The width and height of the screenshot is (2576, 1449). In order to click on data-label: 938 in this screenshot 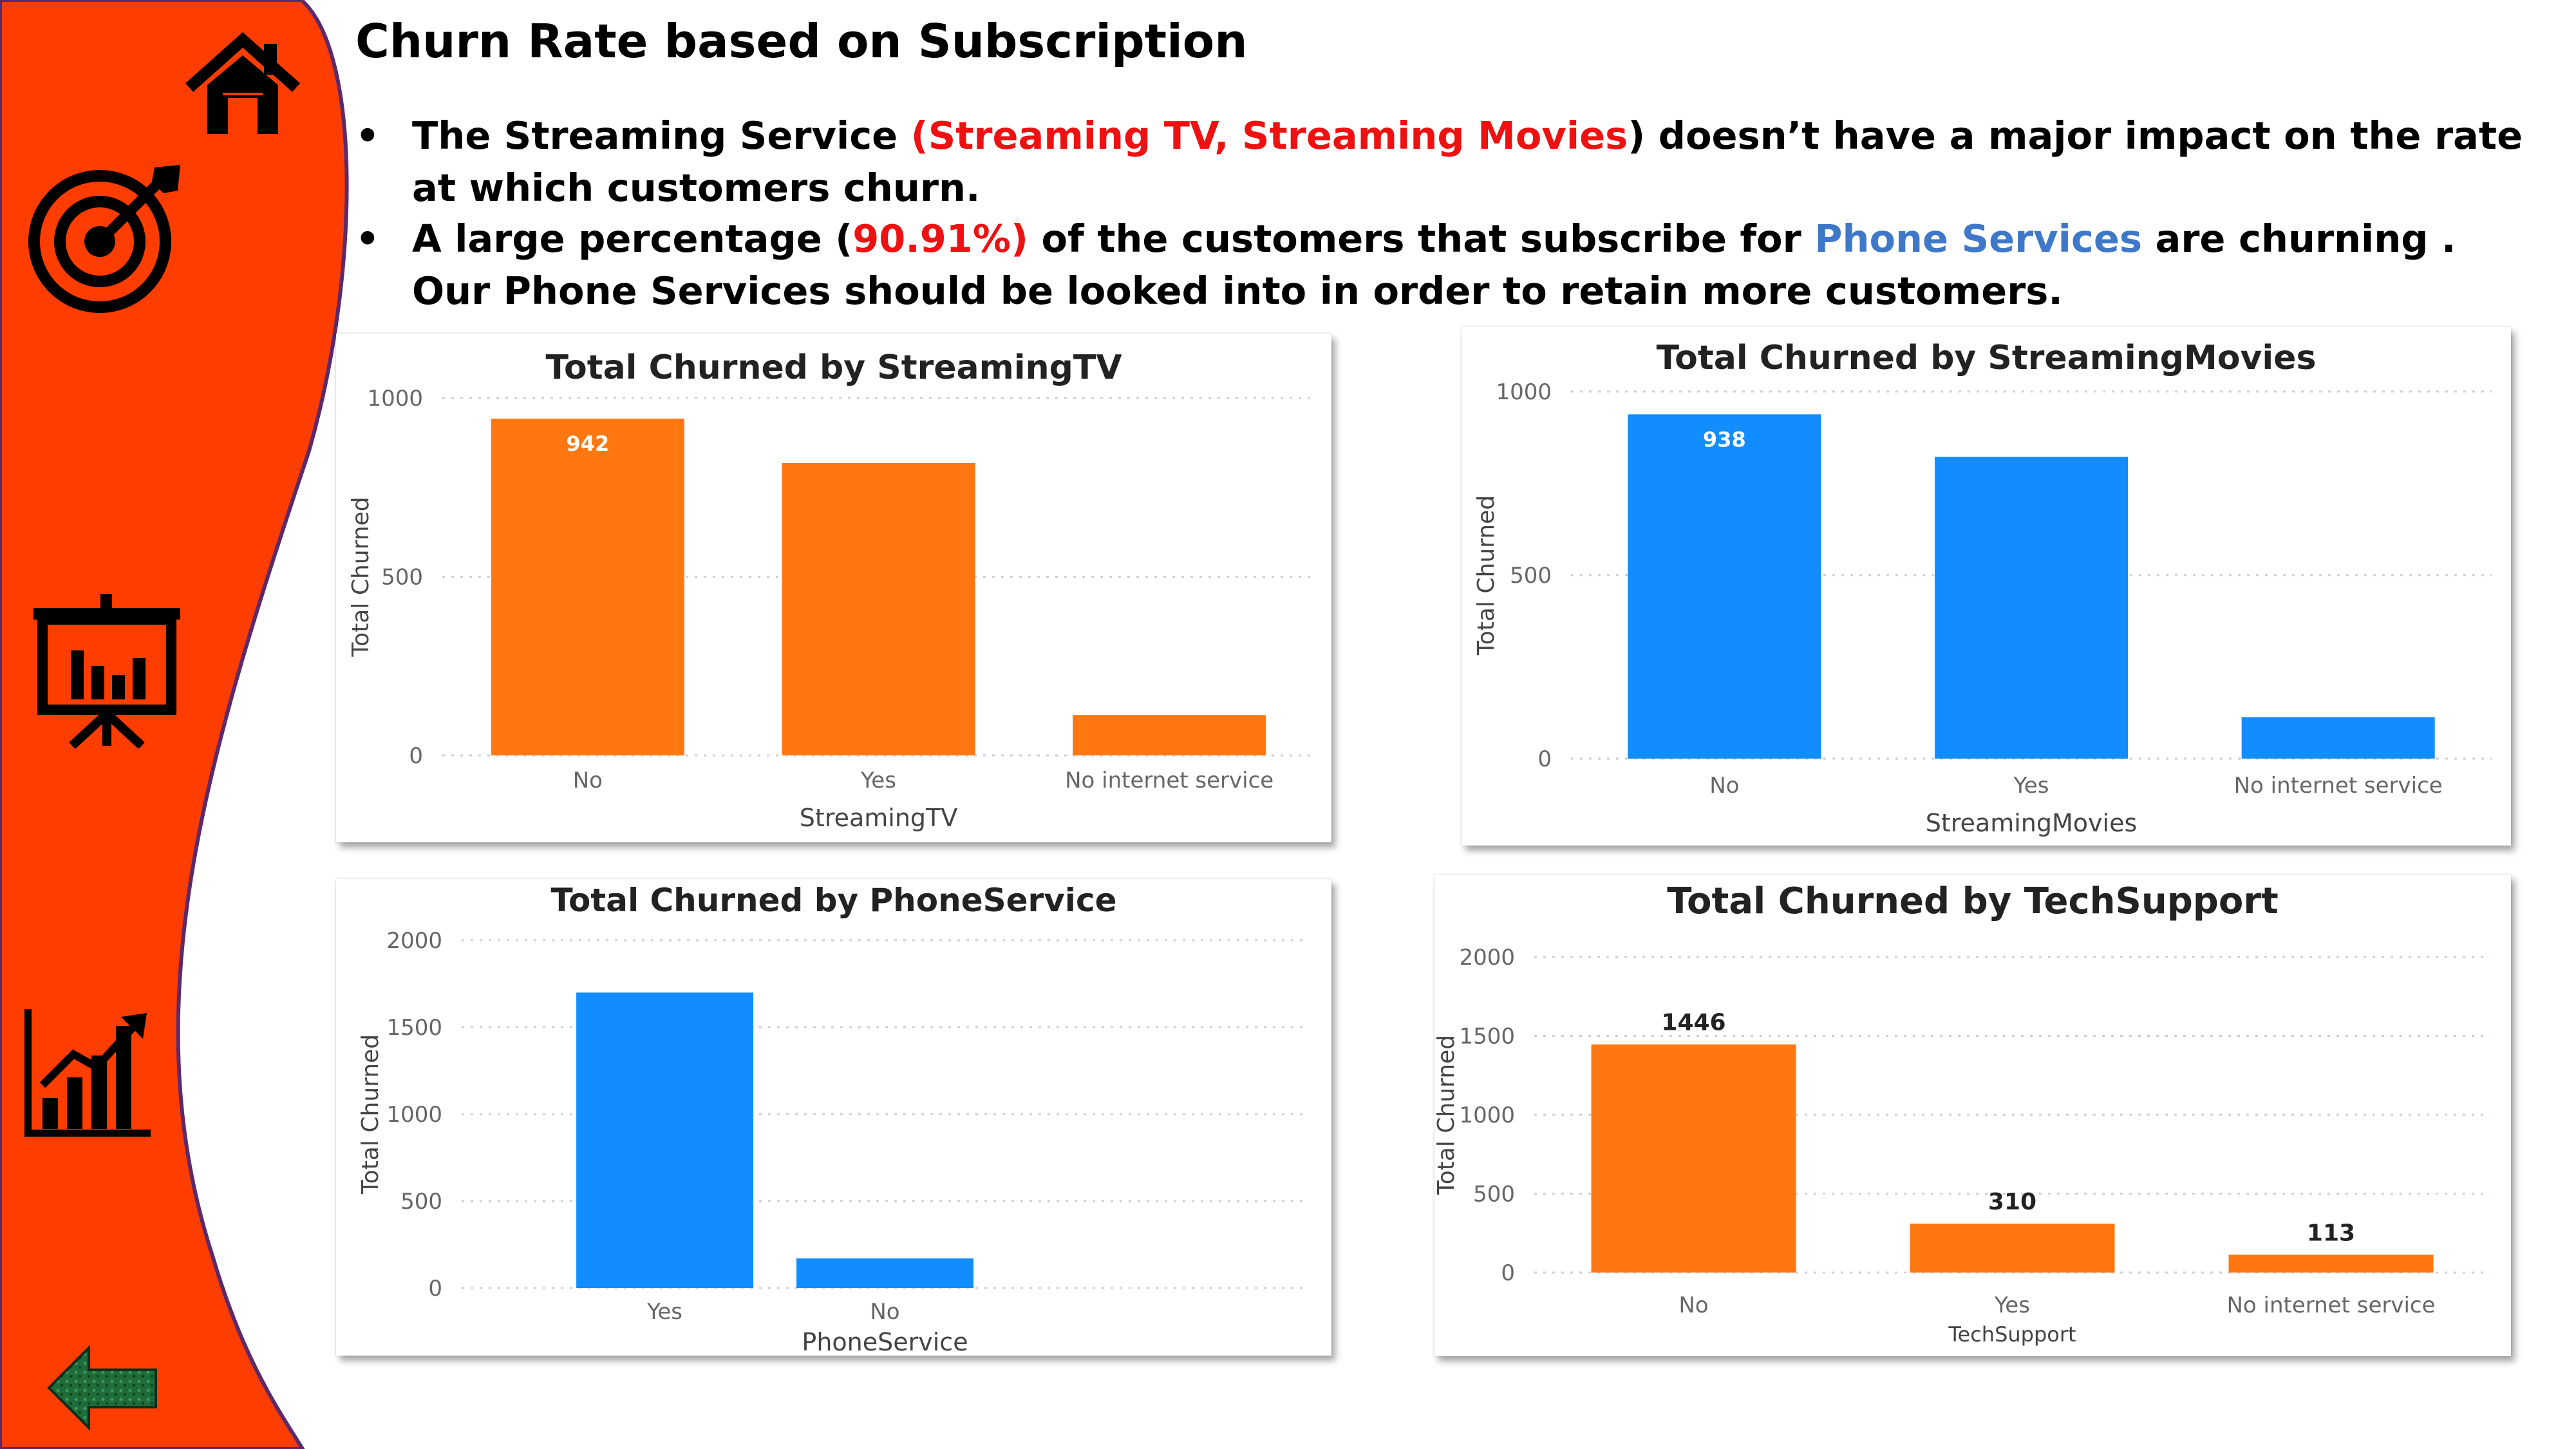, I will do `click(1724, 439)`.